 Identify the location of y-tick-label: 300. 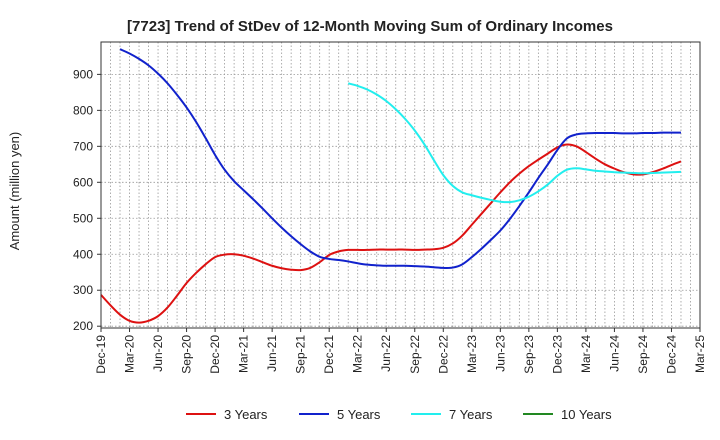
(83, 290).